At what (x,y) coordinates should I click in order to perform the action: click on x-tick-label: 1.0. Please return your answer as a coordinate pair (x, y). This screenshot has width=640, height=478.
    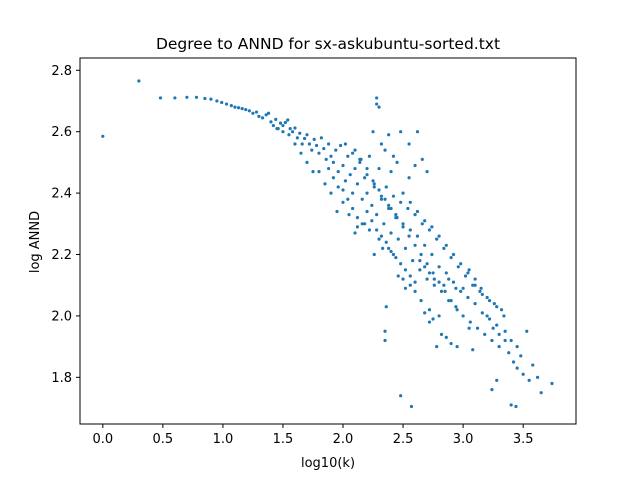
    Looking at the image, I should click on (223, 439).